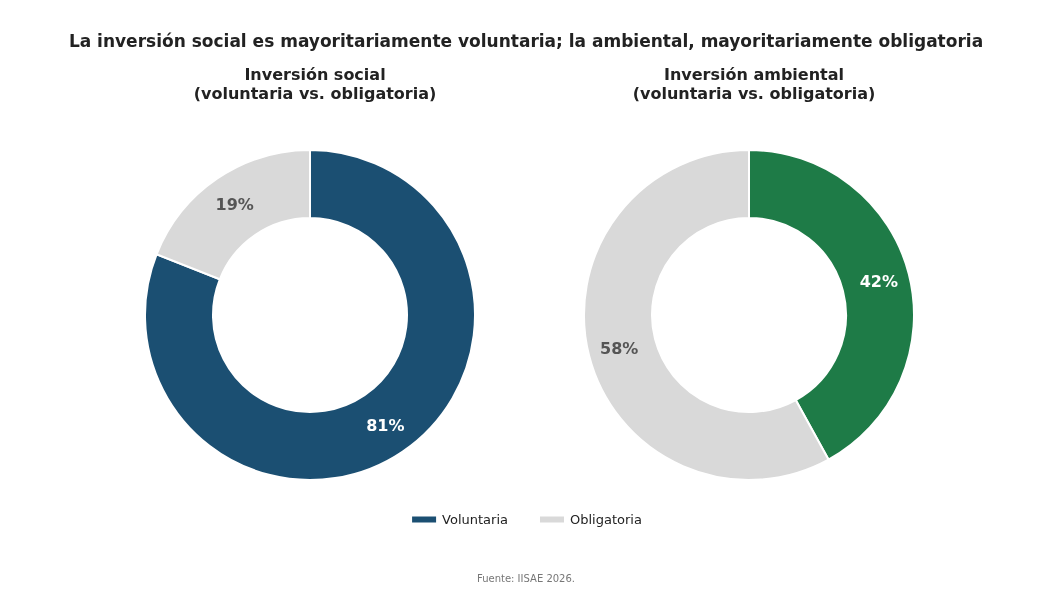 Image resolution: width=1052 pixels, height=593 pixels. I want to click on source-note: Fuente: IISAE 2026., so click(526, 578).